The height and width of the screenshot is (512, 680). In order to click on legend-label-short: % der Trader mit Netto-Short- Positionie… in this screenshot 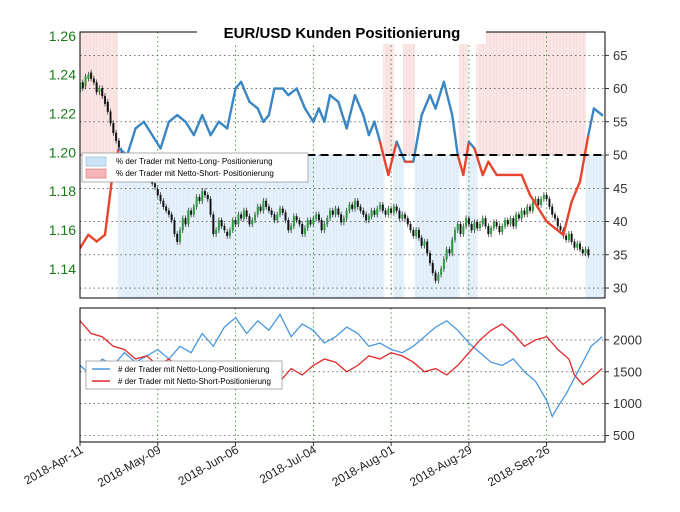, I will do `click(195, 173)`.